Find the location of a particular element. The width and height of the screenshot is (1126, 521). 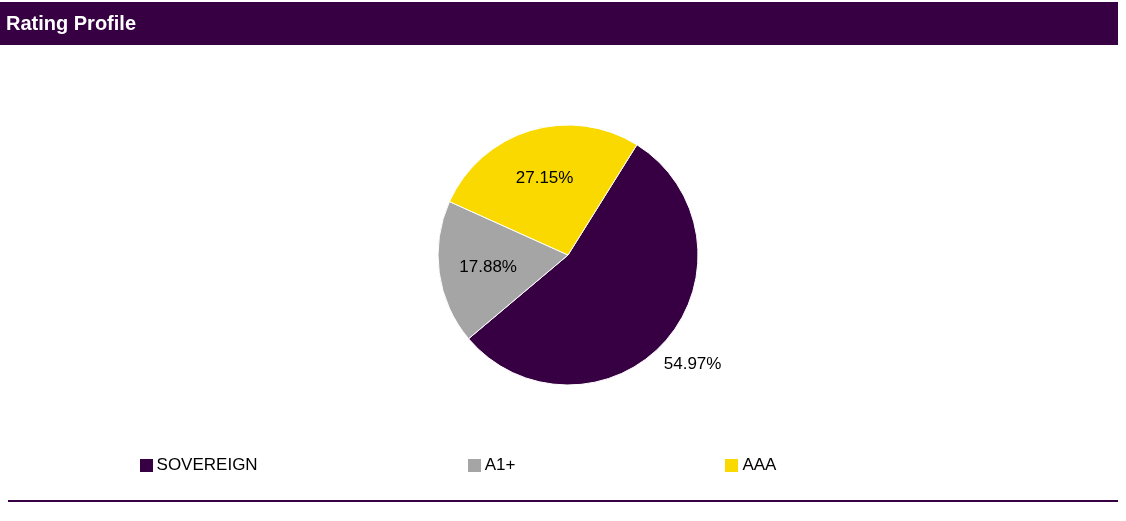

legend-label: AAA is located at coordinates (759, 464).